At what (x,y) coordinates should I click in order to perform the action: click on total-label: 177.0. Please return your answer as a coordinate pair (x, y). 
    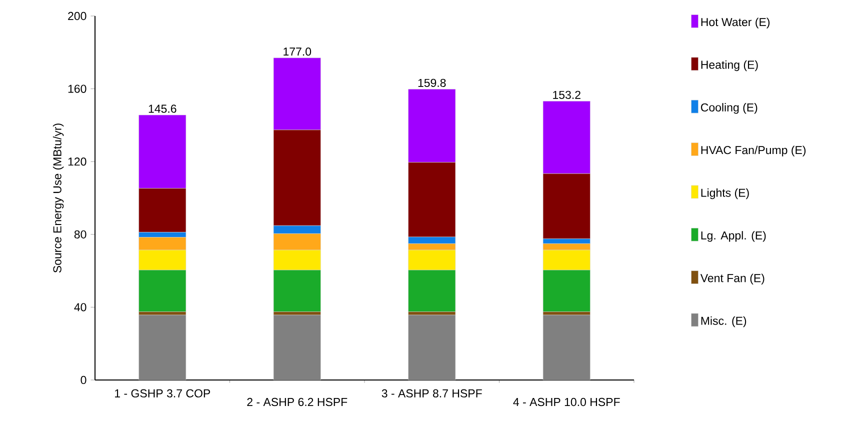
    Looking at the image, I should click on (298, 52).